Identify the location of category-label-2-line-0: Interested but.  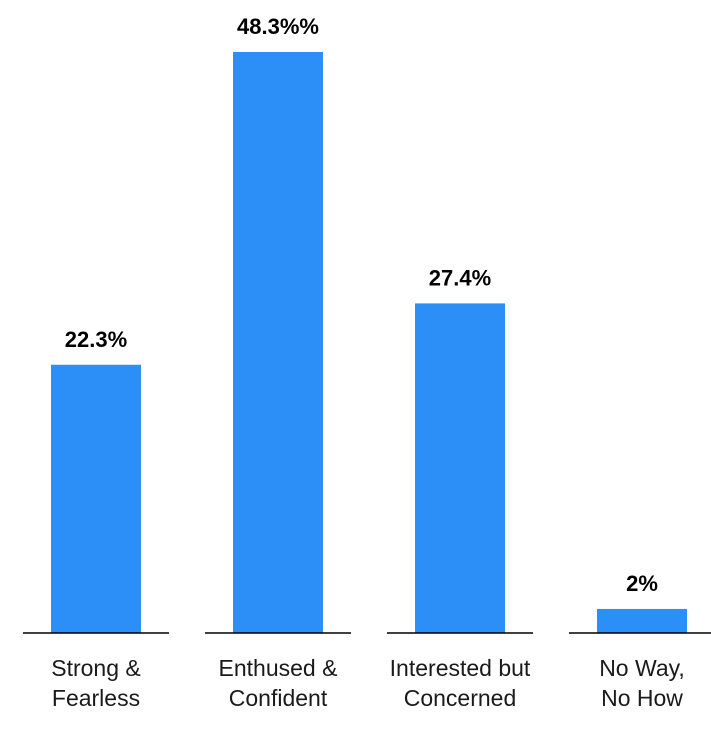
(460, 668).